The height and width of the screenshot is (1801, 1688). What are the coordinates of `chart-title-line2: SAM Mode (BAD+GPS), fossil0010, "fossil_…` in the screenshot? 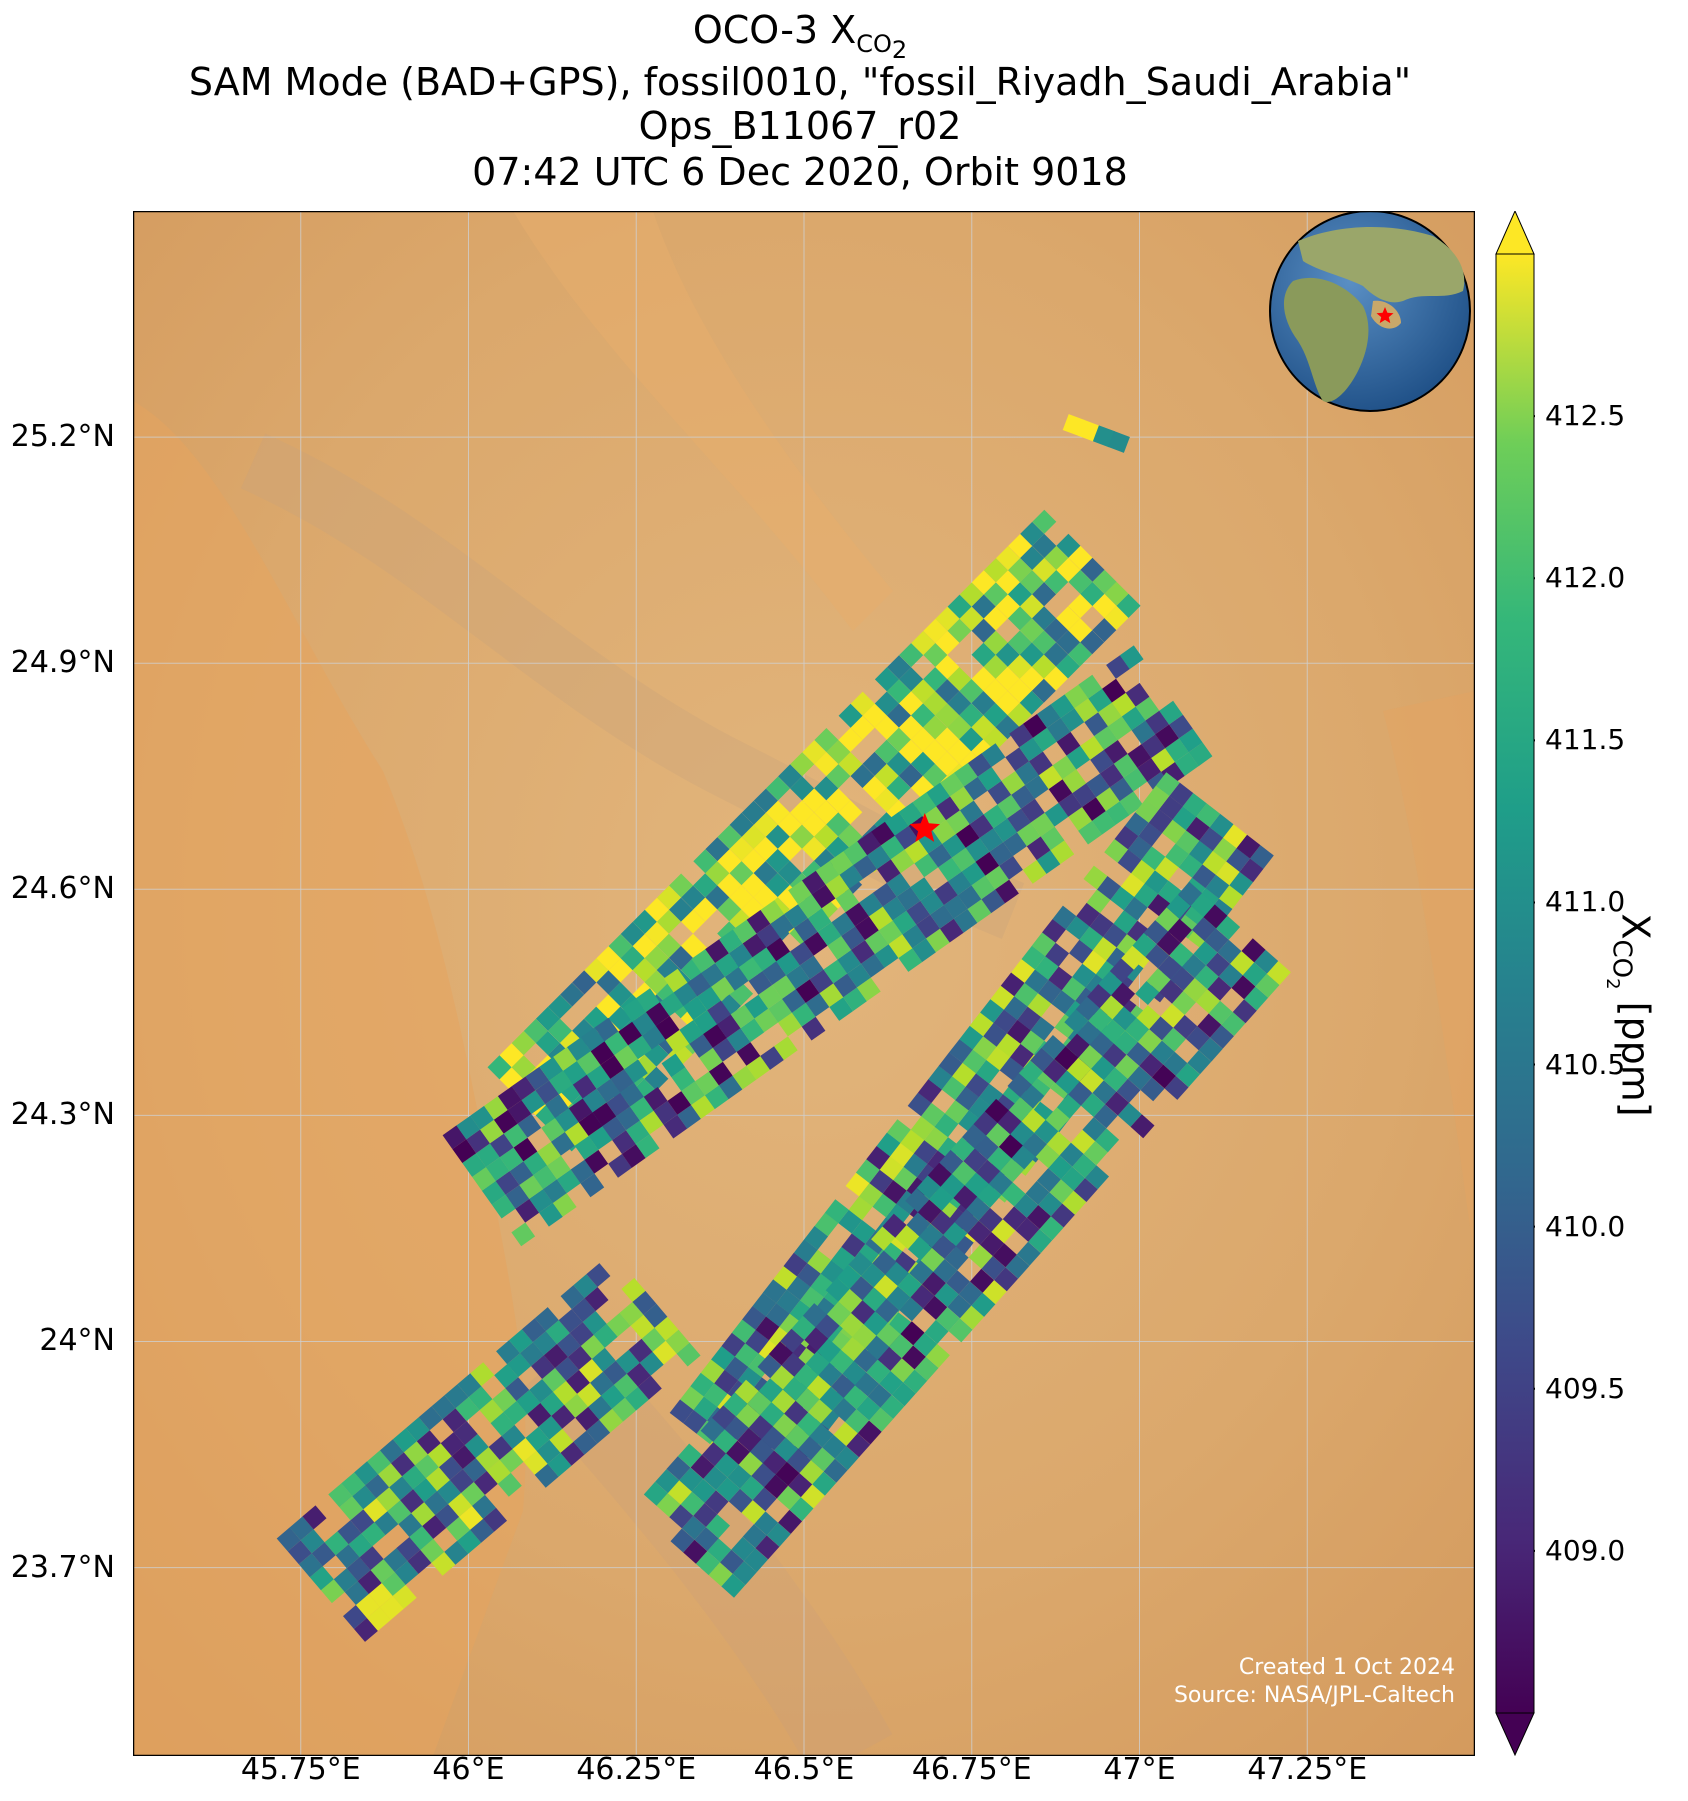 It's located at (800, 82).